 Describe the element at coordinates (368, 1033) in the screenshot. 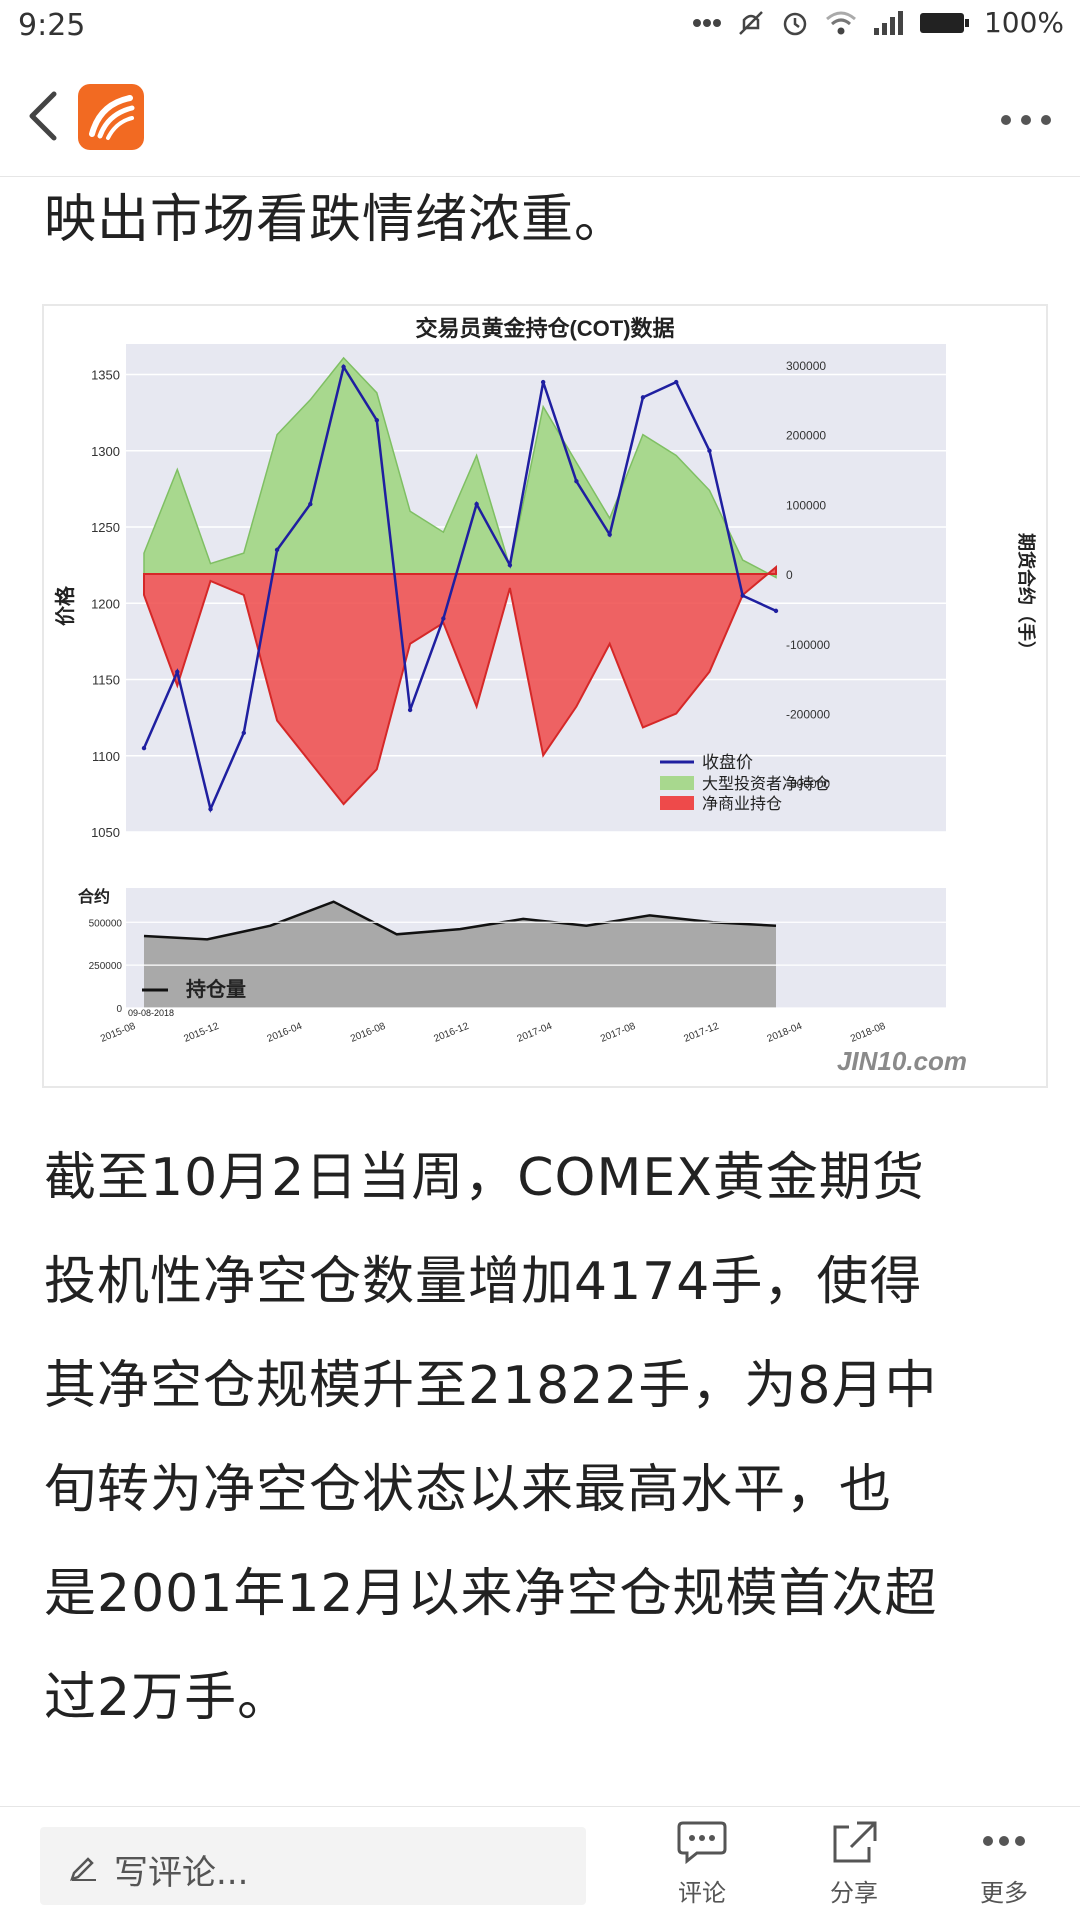

I see `x-tick-label: 2016-08` at that location.